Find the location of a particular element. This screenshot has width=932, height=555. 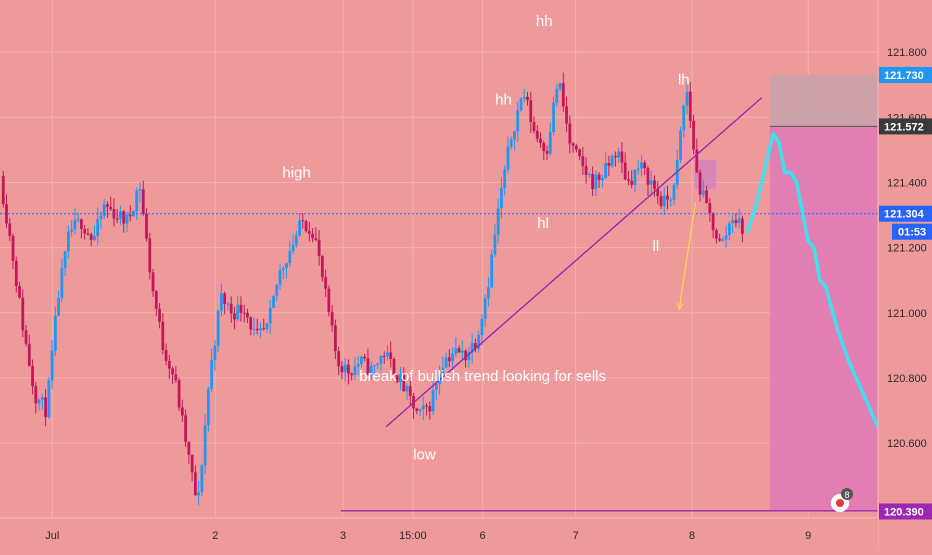

annotation-label: ll is located at coordinates (656, 246).